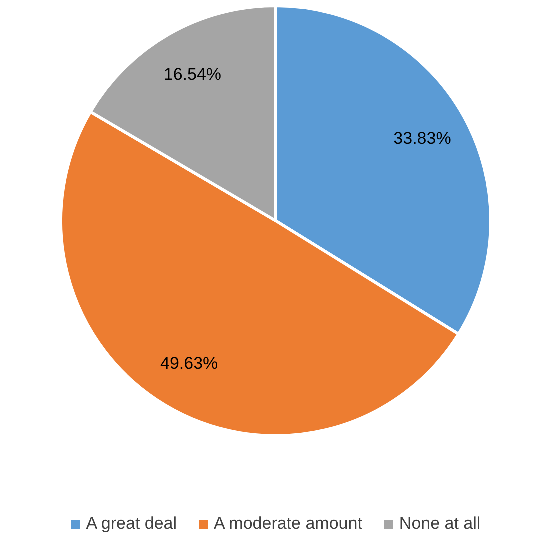  What do you see at coordinates (423, 138) in the screenshot?
I see `data-label: 33.83%` at bounding box center [423, 138].